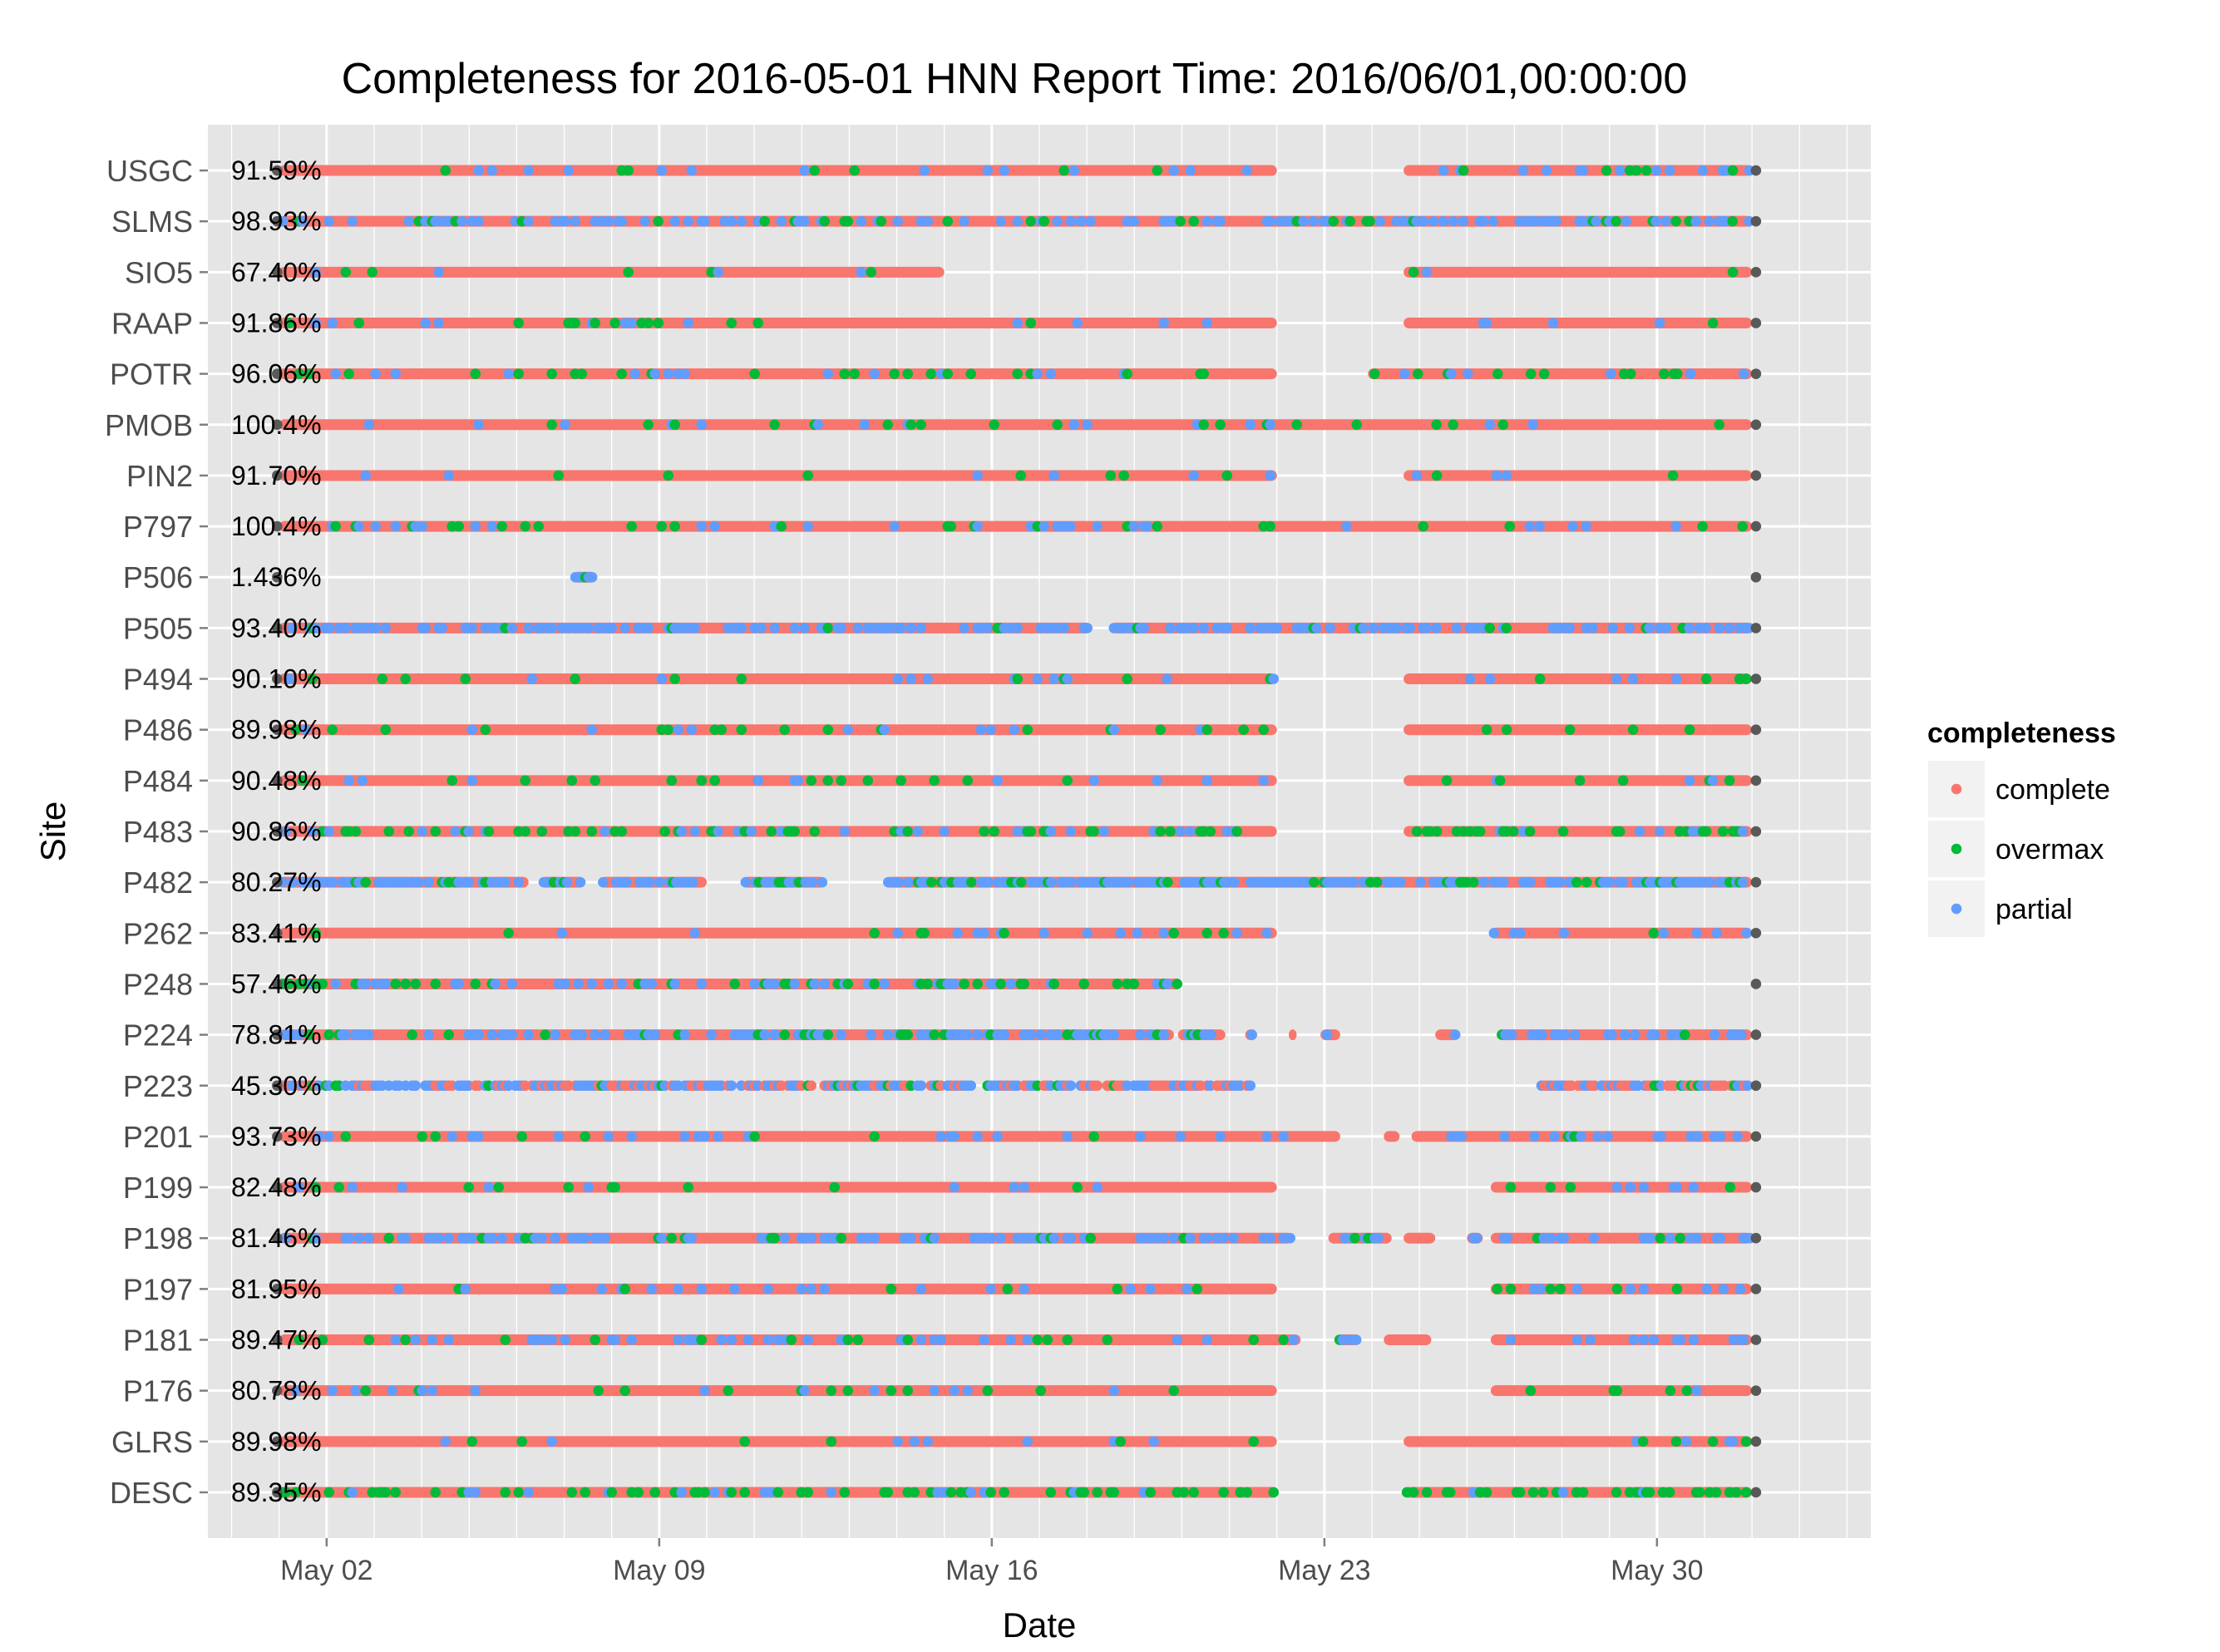 The width and height of the screenshot is (2220, 1652). I want to click on site-percentage-label: 83.41%, so click(276, 933).